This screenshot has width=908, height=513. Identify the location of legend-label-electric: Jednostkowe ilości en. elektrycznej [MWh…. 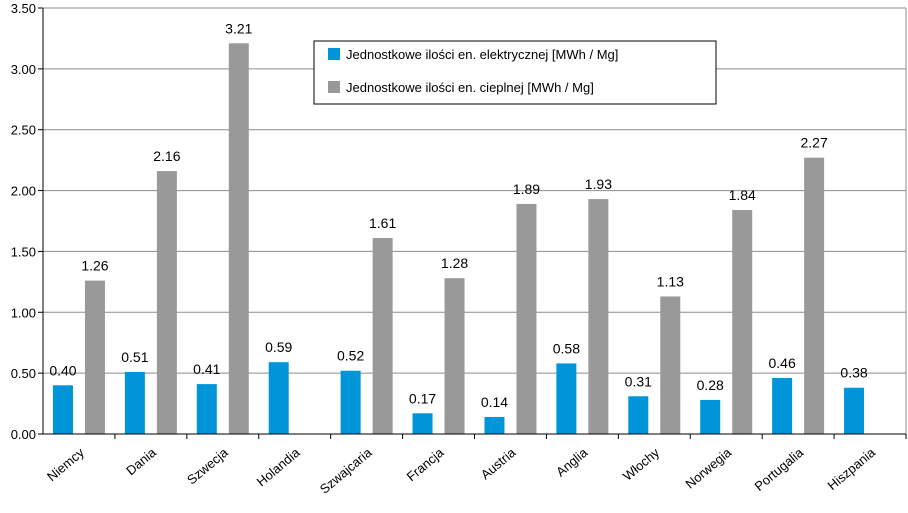
(482, 54).